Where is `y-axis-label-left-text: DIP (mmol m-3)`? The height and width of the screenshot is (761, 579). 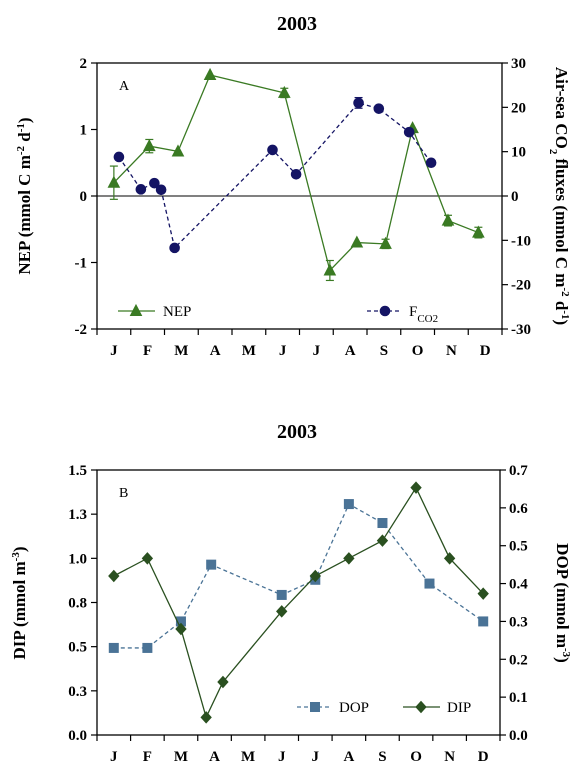 y-axis-label-left-text: DIP (mmol m-3) is located at coordinates (19, 602).